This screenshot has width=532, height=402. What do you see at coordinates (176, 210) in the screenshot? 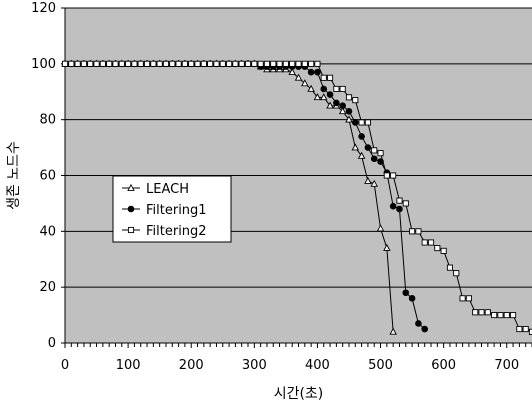
I see `legend-label: Filtering1` at bounding box center [176, 210].